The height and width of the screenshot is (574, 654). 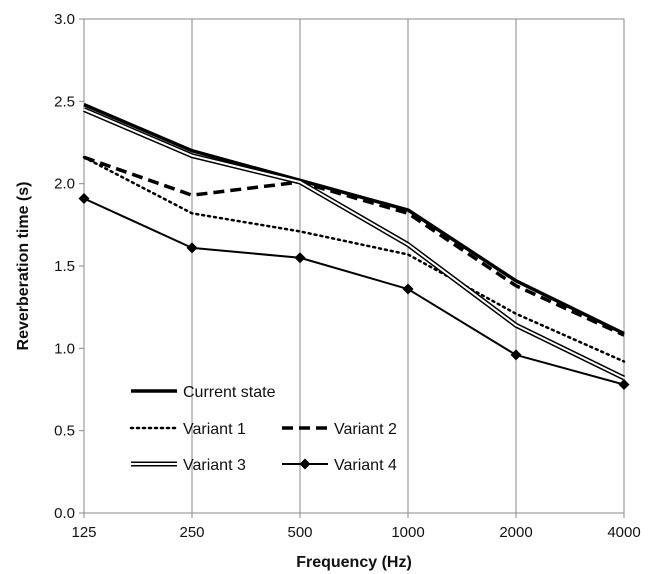 What do you see at coordinates (305, 464) in the screenshot?
I see `legend-marker-diamond` at bounding box center [305, 464].